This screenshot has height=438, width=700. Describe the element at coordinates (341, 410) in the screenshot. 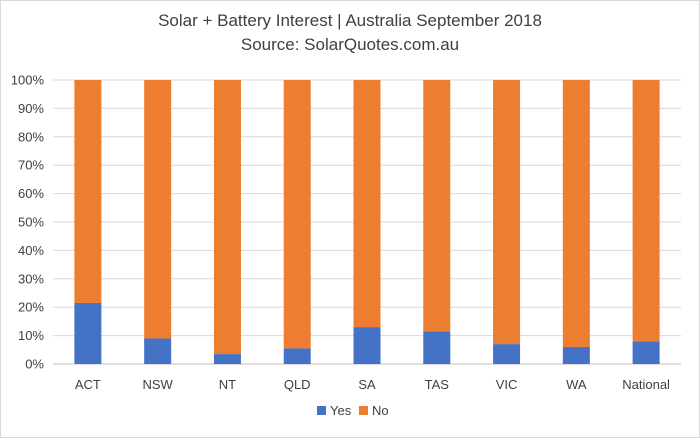

I see `legend-label-yes: Yes` at that location.